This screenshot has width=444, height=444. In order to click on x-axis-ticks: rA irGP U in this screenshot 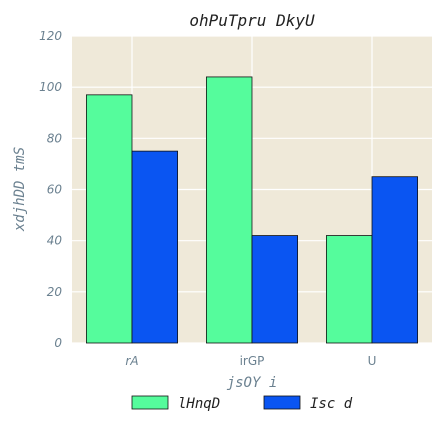, I will do `click(250, 361)`.